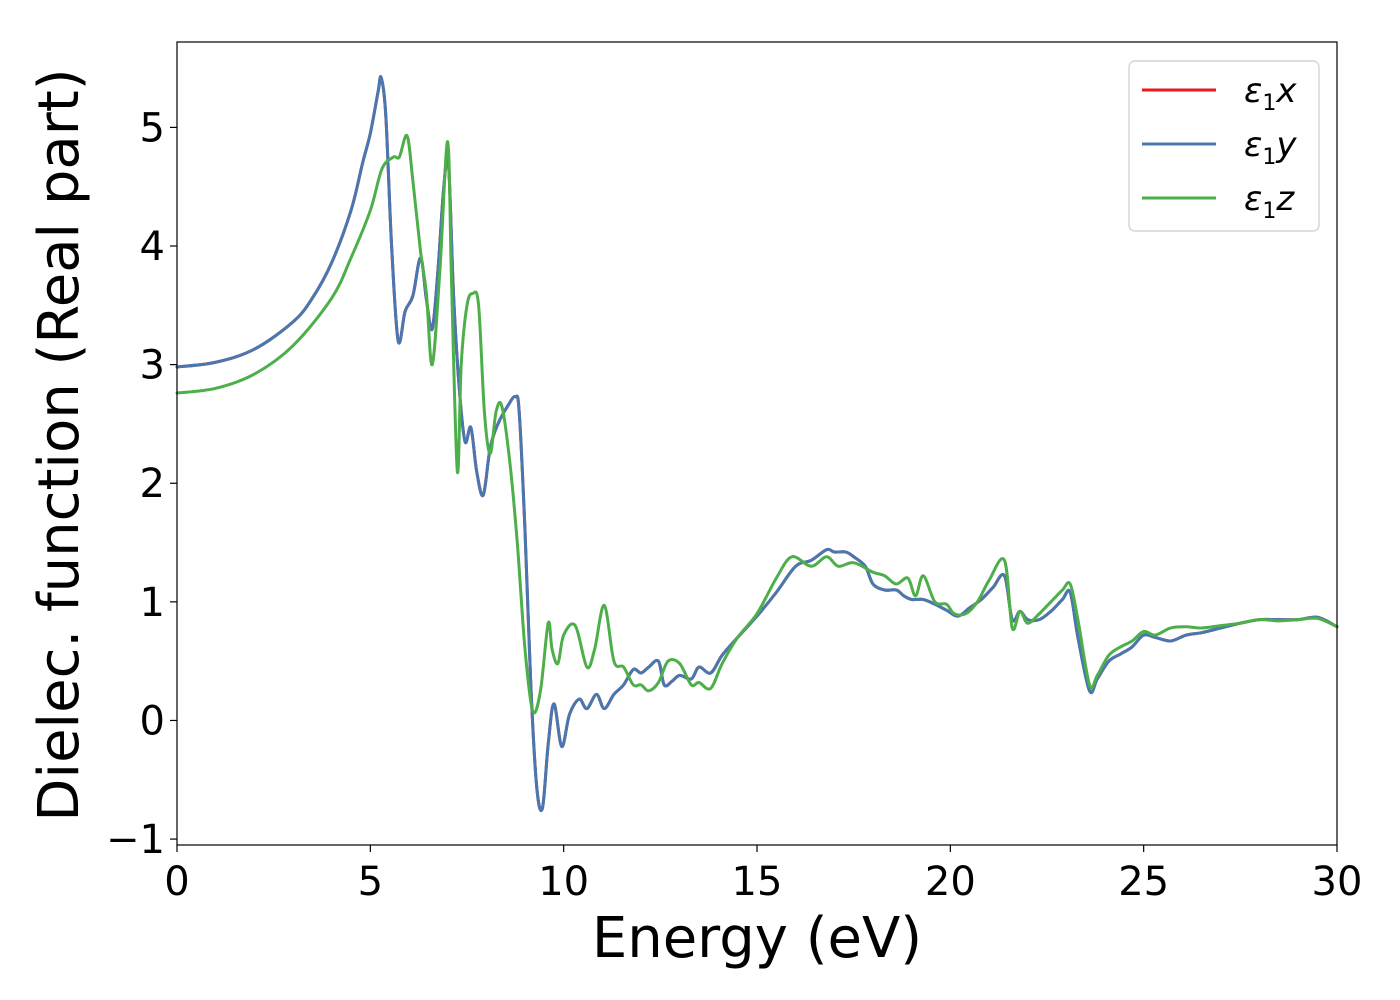 The image size is (1400, 1000). I want to click on legend-label-2: ε1y, so click(1270, 147).